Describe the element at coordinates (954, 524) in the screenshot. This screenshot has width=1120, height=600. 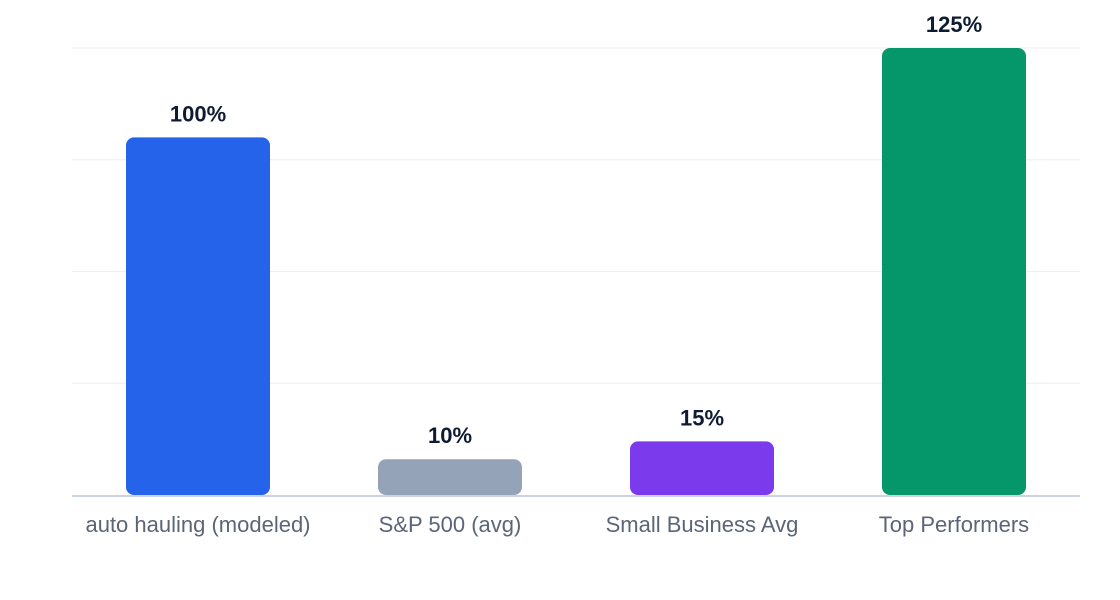
I see `x-tick-label: Top Performers` at that location.